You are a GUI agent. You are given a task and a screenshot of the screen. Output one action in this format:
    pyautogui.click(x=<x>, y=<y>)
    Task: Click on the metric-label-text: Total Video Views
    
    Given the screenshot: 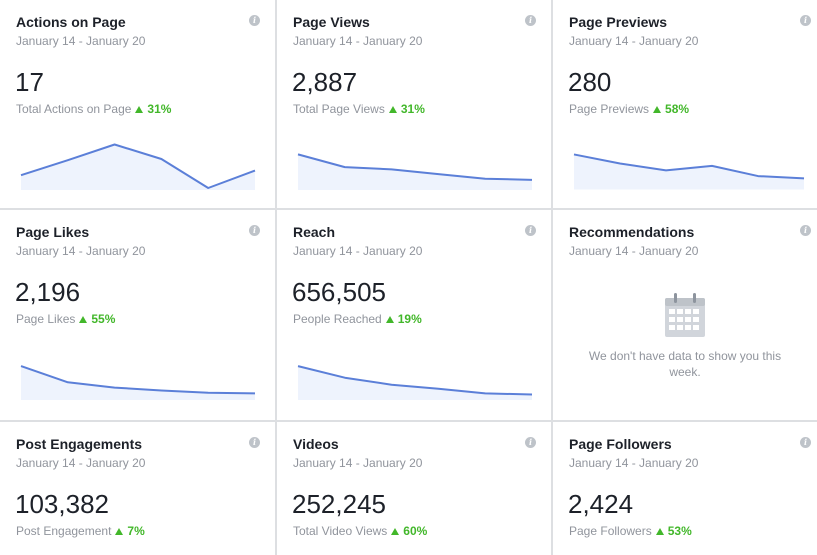 What is the action you would take?
    pyautogui.click(x=340, y=531)
    